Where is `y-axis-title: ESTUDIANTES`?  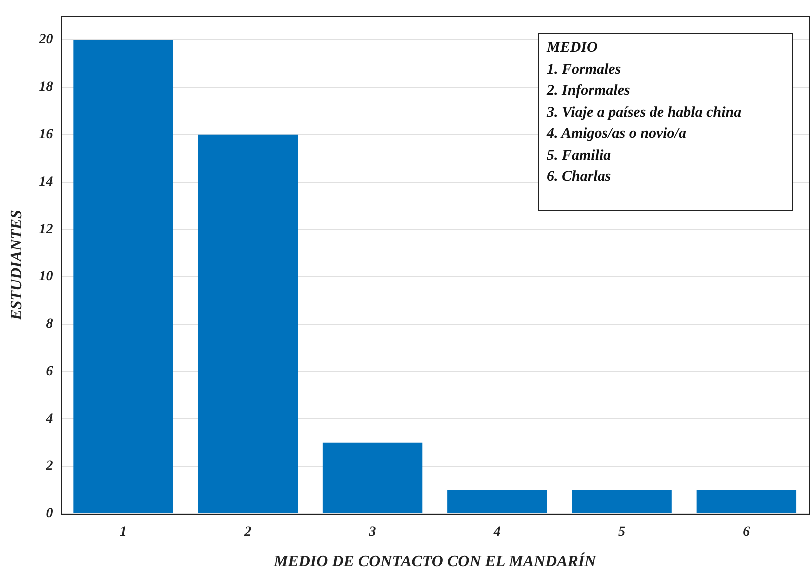
y-axis-title: ESTUDIANTES is located at coordinates (17, 266).